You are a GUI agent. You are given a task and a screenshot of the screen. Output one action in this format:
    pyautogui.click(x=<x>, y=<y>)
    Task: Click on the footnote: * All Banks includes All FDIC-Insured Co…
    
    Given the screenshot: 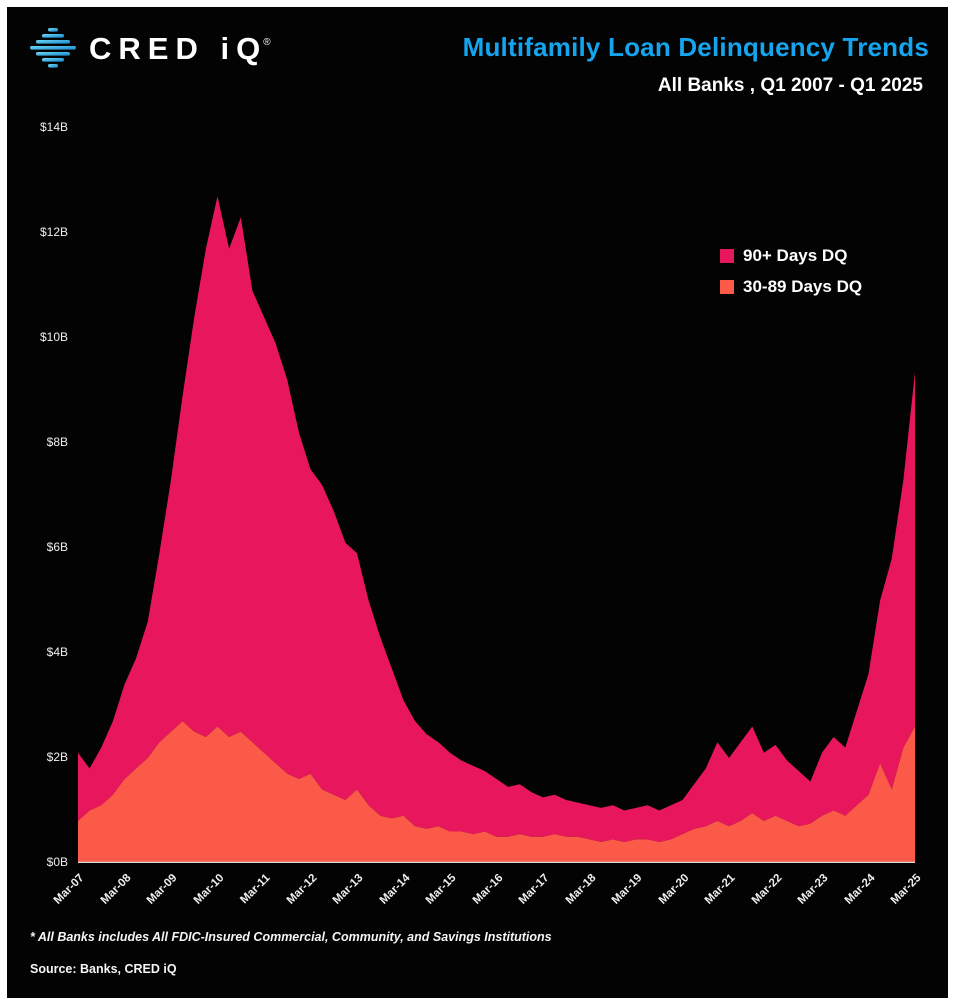 What is the action you would take?
    pyautogui.click(x=291, y=937)
    